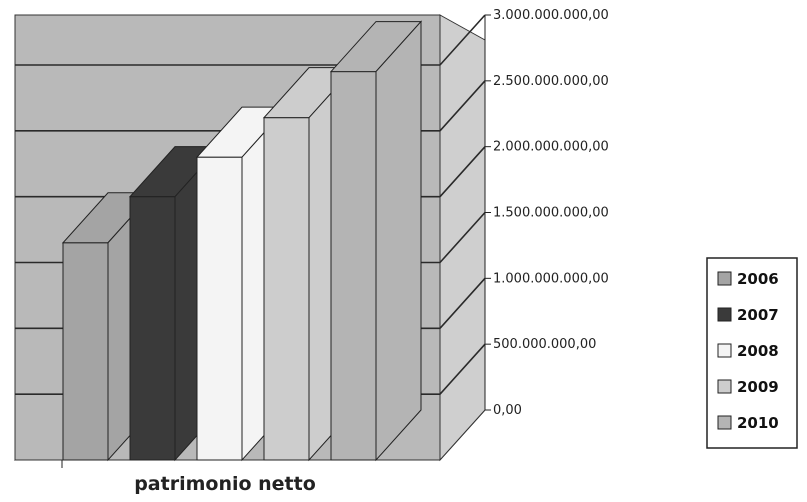  What do you see at coordinates (398, 241) in the screenshot?
I see `bar-side` at bounding box center [398, 241].